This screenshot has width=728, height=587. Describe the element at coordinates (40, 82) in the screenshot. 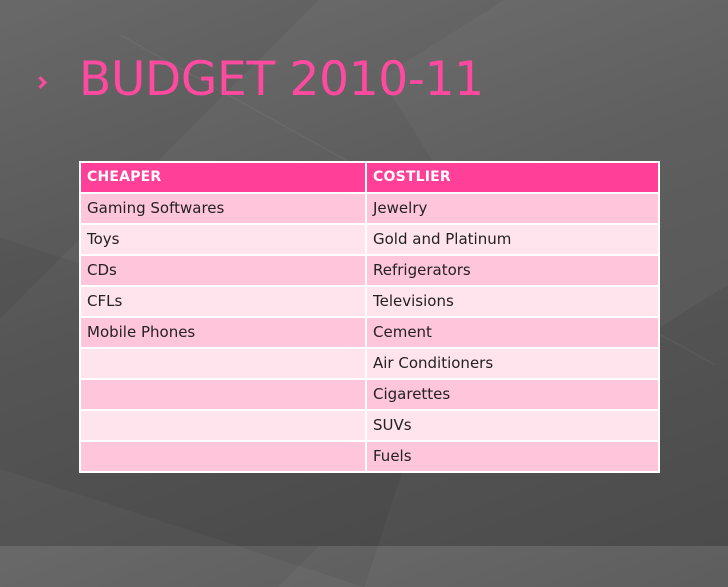

I see `chevron-right-icon` at that location.